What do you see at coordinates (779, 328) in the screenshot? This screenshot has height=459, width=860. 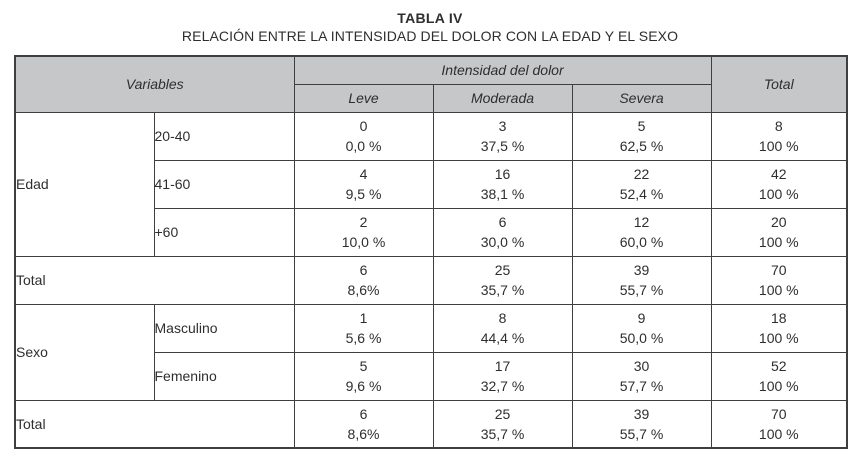 I see `cell-total: 18 100 %` at bounding box center [779, 328].